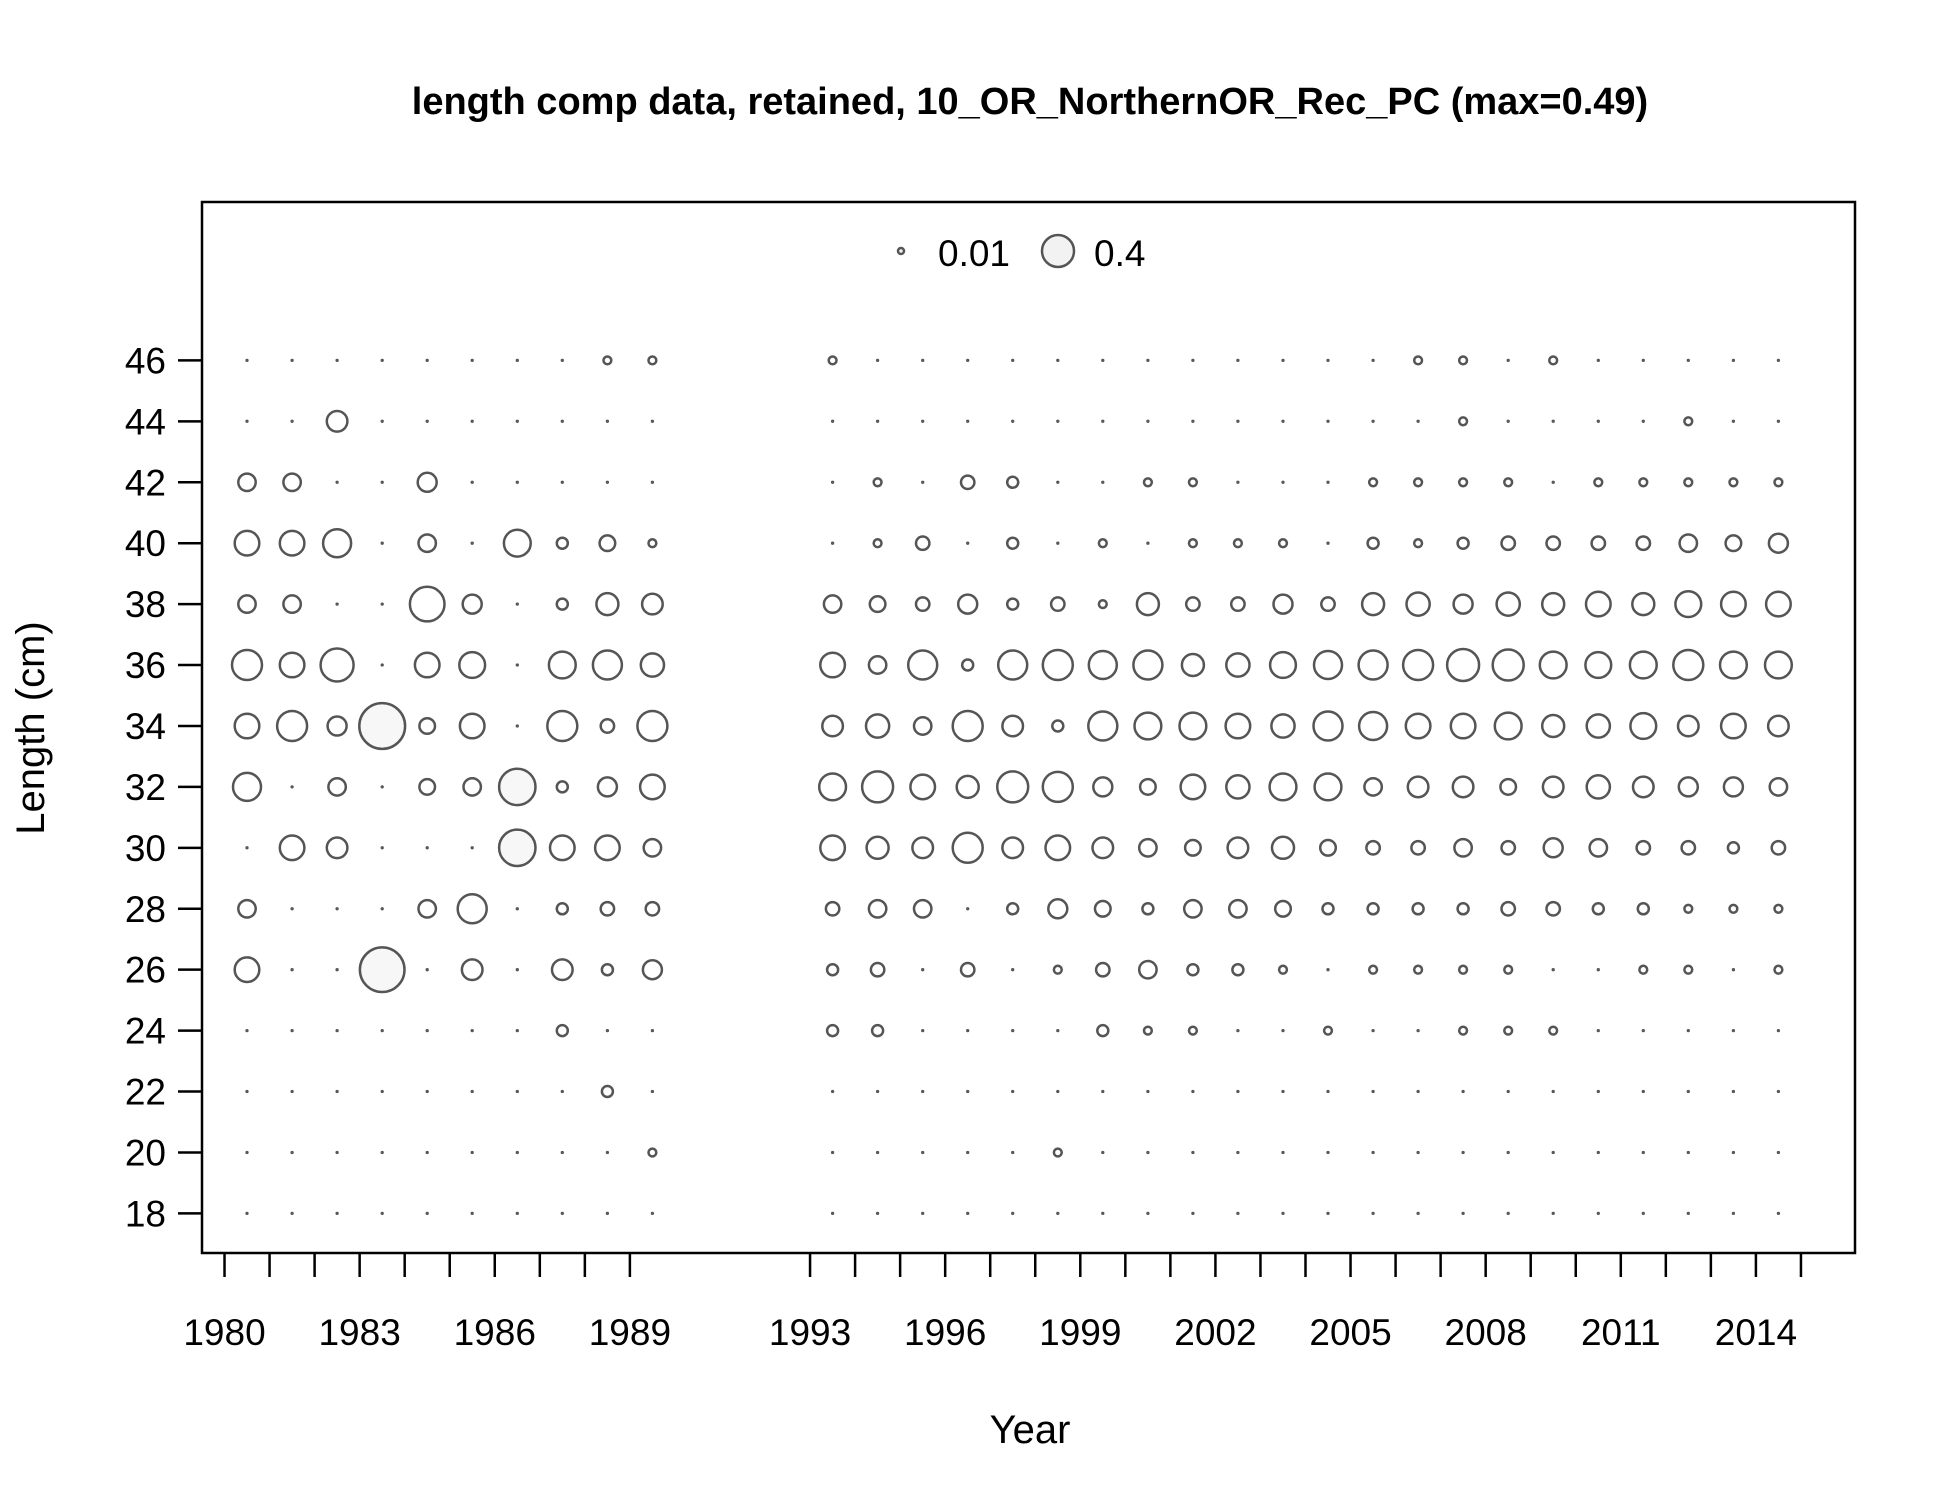  Describe the element at coordinates (145, 1213) in the screenshot. I see `y-tick-label: 18` at that location.